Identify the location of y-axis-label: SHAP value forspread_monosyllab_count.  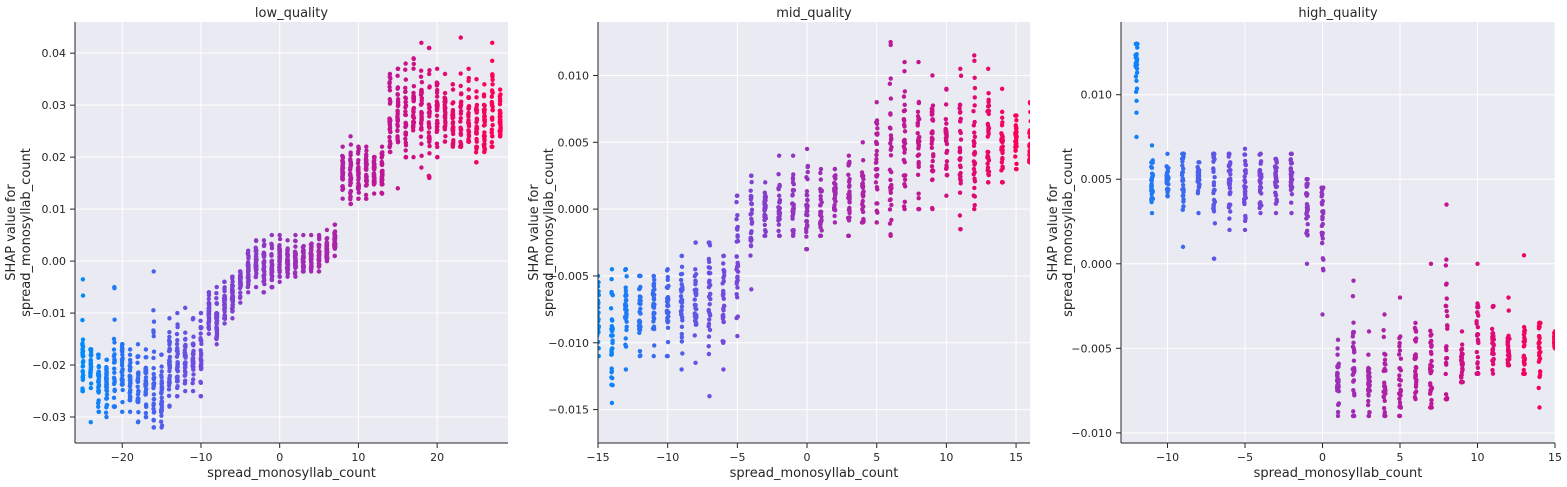
(19, 232).